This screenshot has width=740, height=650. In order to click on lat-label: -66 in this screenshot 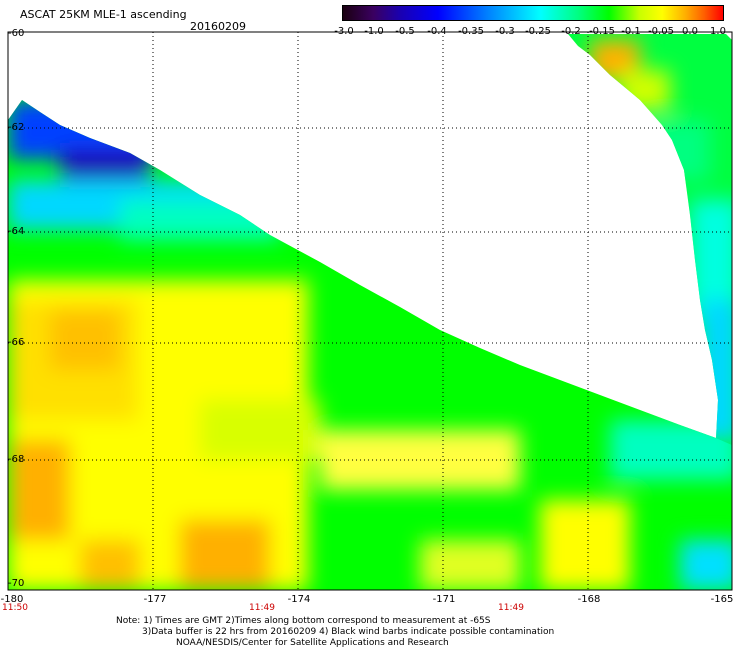, I will do `click(16, 342)`.